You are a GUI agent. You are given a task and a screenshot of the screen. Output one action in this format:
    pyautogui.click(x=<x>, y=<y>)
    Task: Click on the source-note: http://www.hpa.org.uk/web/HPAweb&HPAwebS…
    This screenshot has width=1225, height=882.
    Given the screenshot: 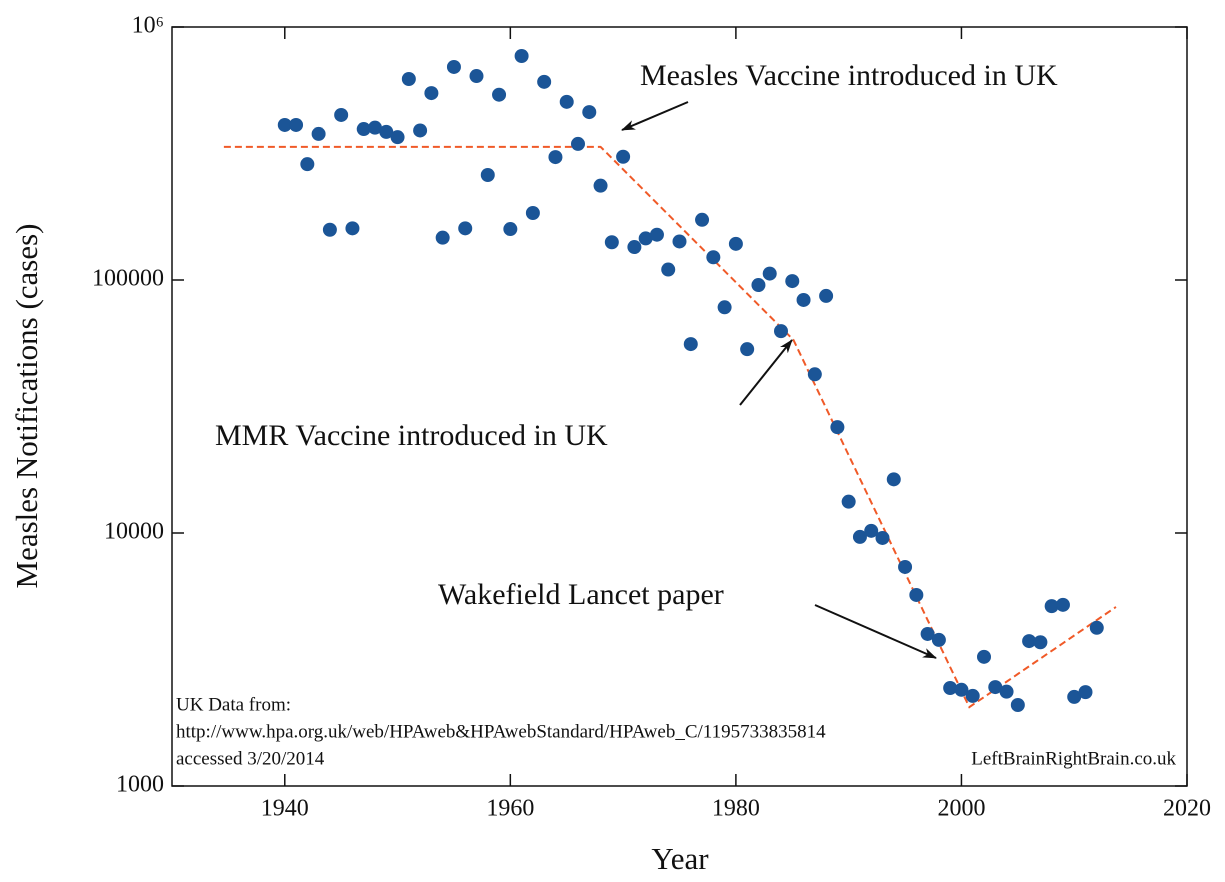 What is the action you would take?
    pyautogui.click(x=501, y=731)
    